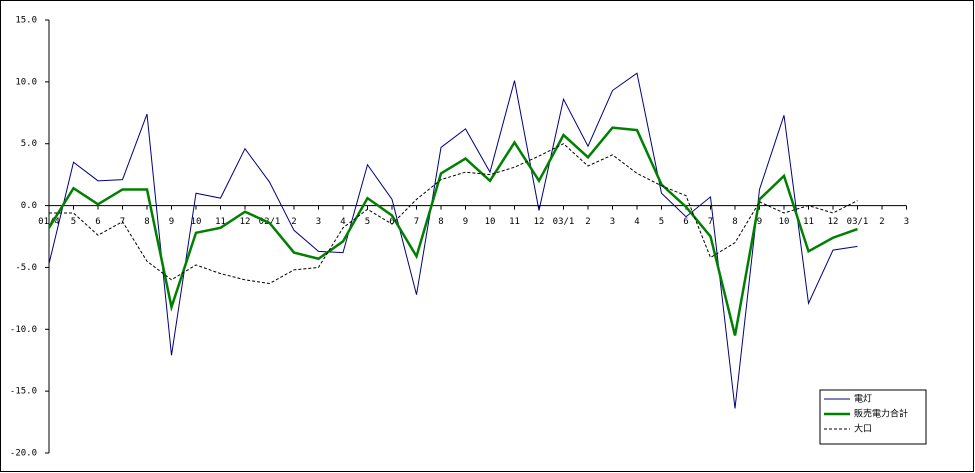 The width and height of the screenshot is (975, 473). What do you see at coordinates (26, 21) in the screenshot?
I see `y-tick-label: 15.0` at bounding box center [26, 21].